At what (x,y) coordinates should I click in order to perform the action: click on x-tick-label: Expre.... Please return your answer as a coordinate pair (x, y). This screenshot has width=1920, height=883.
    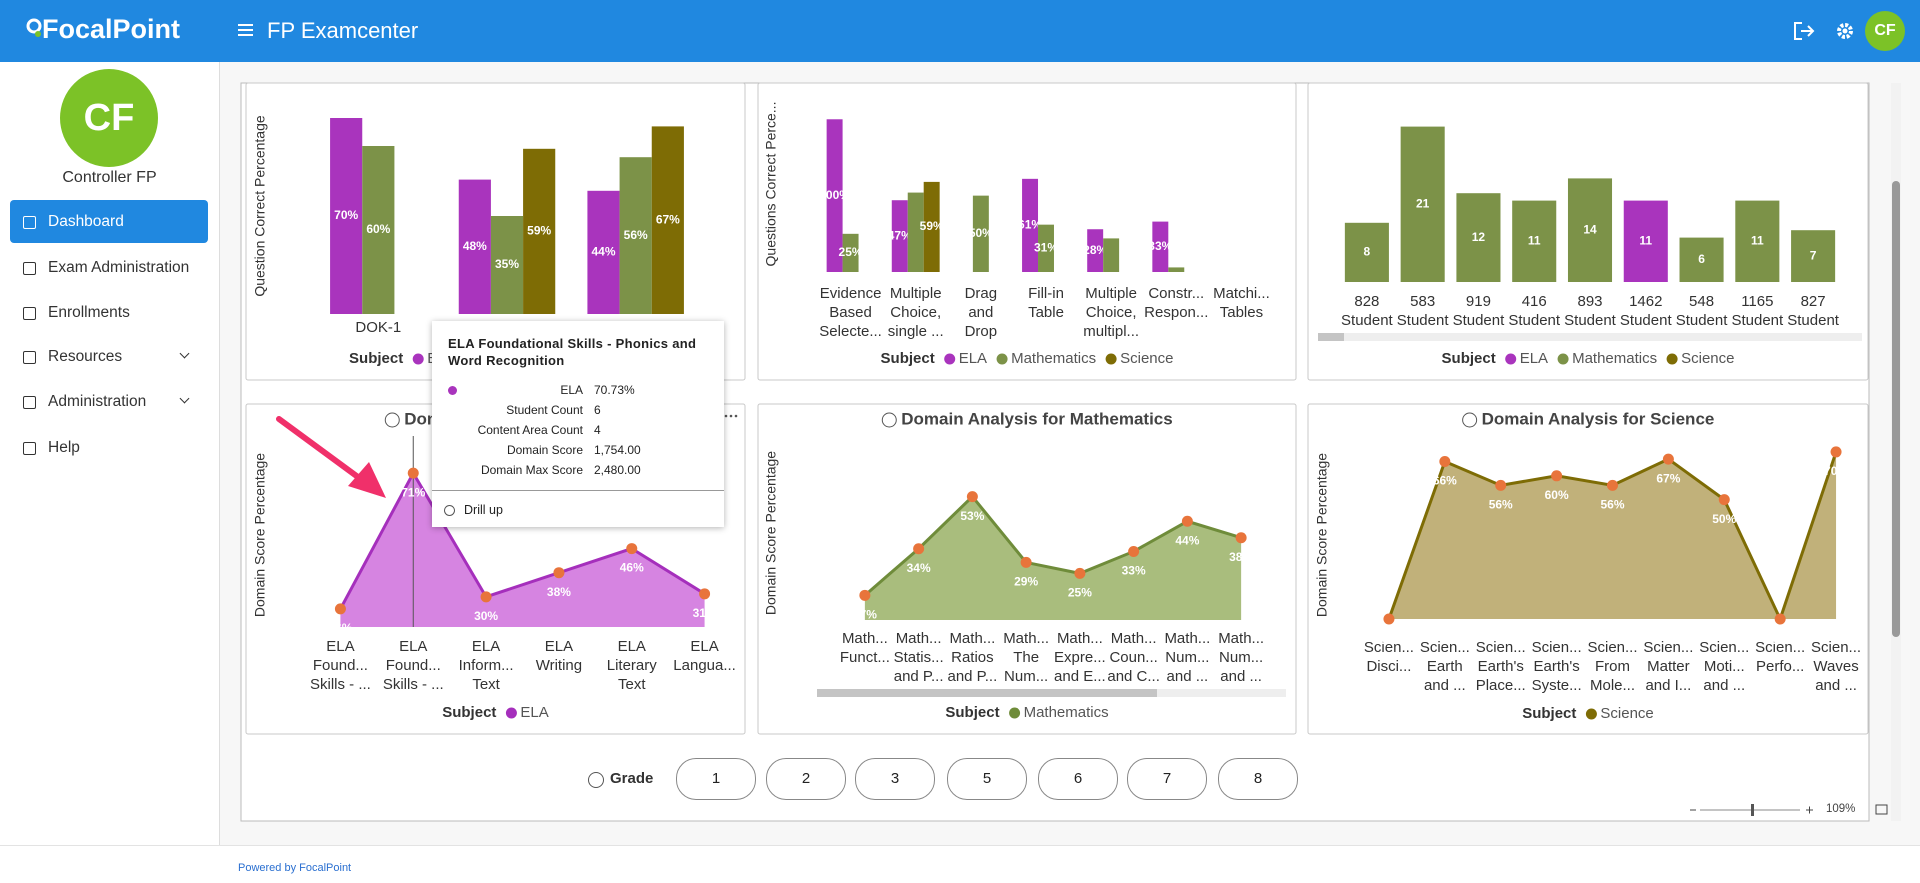
    Looking at the image, I should click on (1080, 657).